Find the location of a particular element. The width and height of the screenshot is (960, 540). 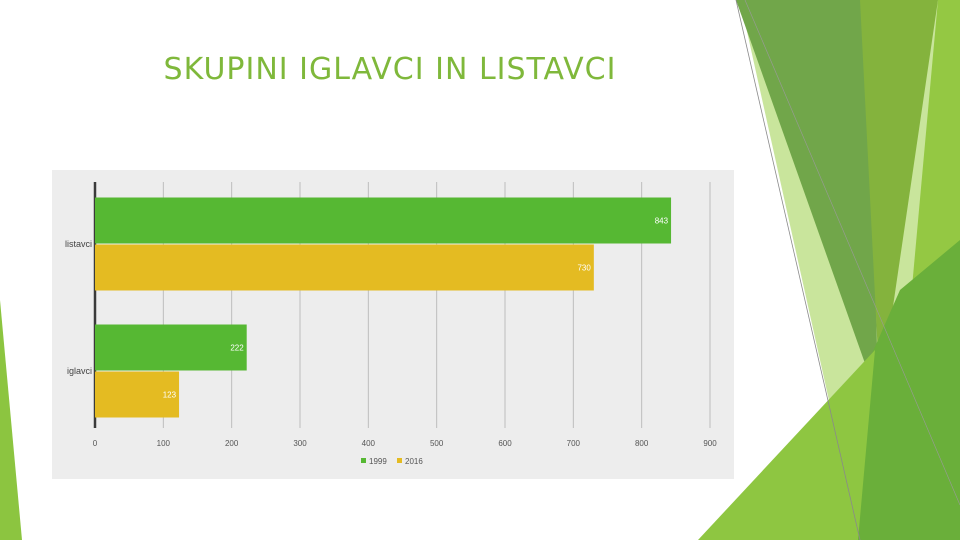

x-tick-label: 600 is located at coordinates (505, 443).